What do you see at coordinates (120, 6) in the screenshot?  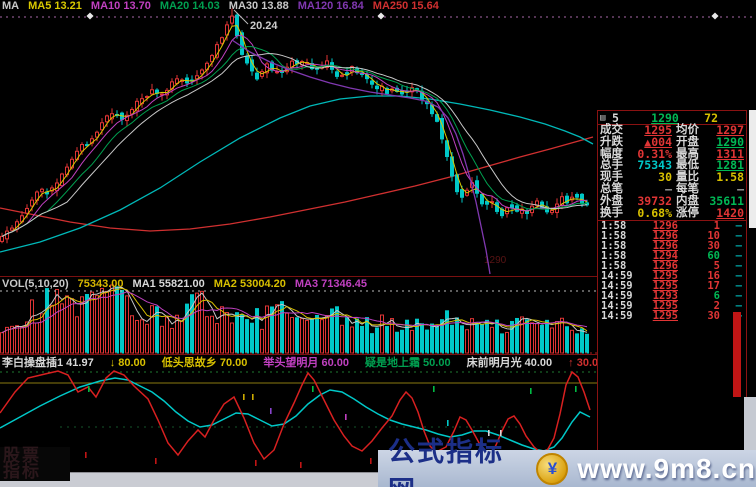 I see `ma-label: MA10 13.70` at bounding box center [120, 6].